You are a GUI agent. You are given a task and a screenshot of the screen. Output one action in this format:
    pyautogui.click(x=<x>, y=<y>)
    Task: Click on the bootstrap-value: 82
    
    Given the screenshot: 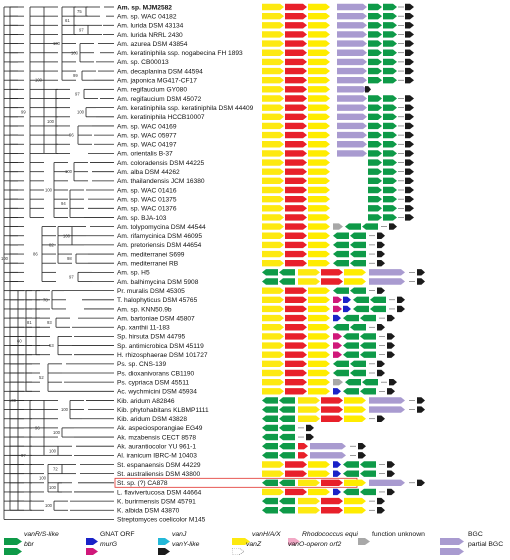 What is the action you would take?
    pyautogui.click(x=51, y=244)
    